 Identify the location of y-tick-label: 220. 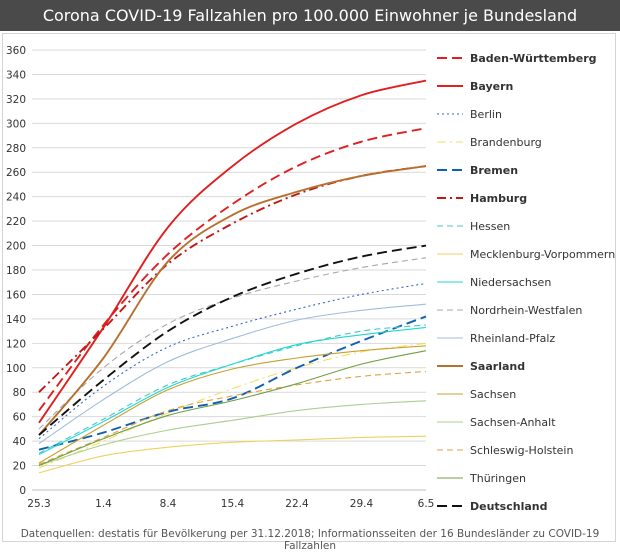
(16, 222).